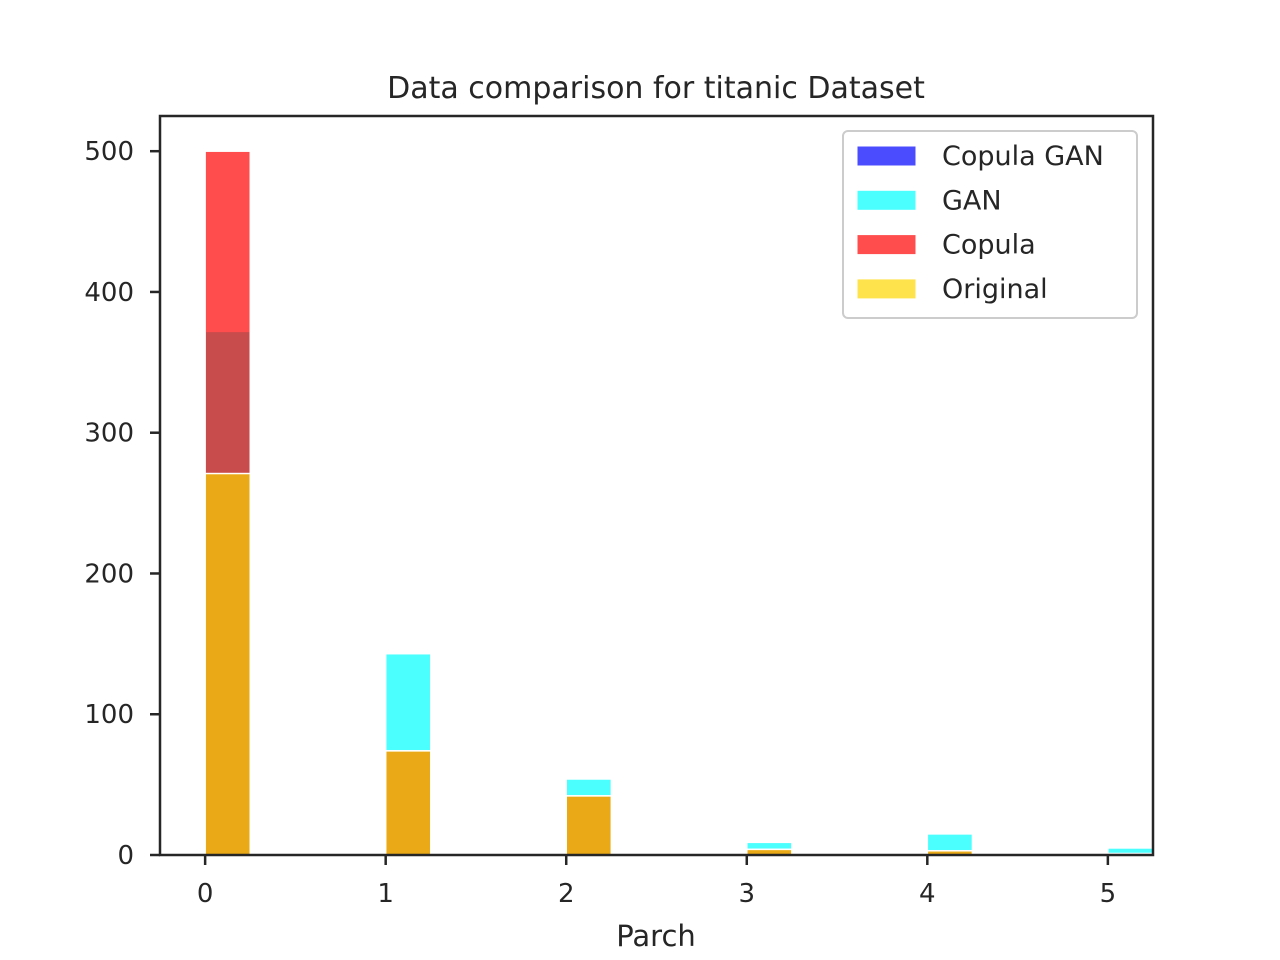 The width and height of the screenshot is (1280, 960). What do you see at coordinates (109, 152) in the screenshot?
I see `y-tick-label: 500` at bounding box center [109, 152].